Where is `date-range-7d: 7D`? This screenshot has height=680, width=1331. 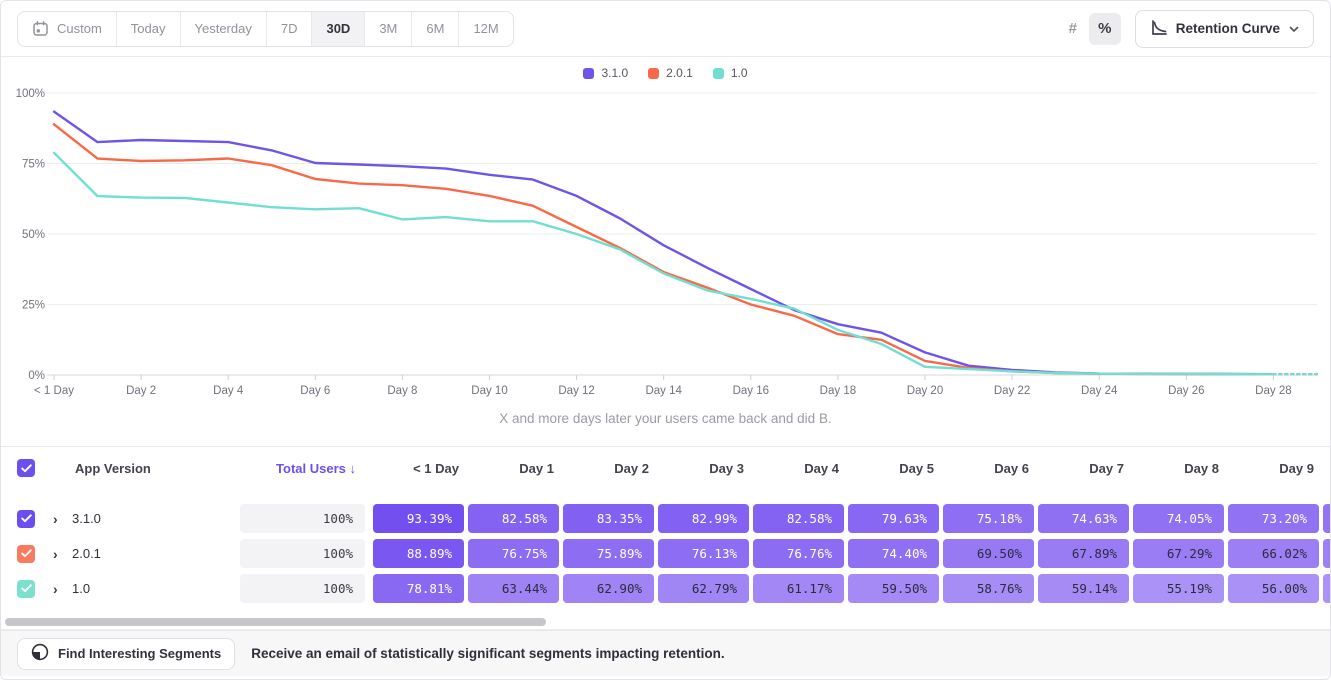
date-range-7d: 7D is located at coordinates (290, 28).